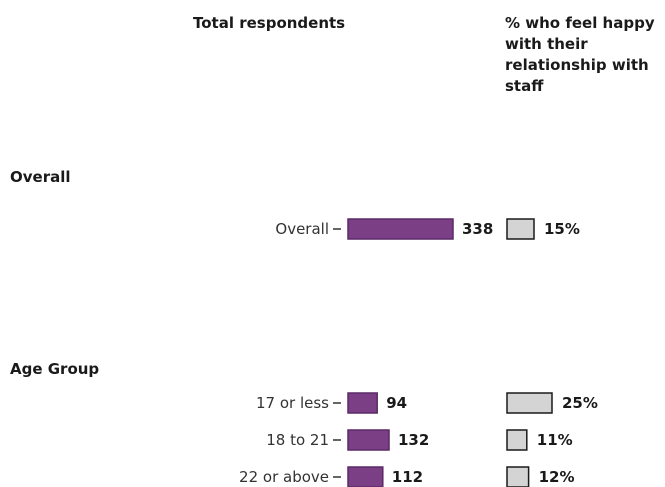 The width and height of the screenshot is (665, 487). I want to click on header-pct-line-3: relationship with, so click(577, 65).